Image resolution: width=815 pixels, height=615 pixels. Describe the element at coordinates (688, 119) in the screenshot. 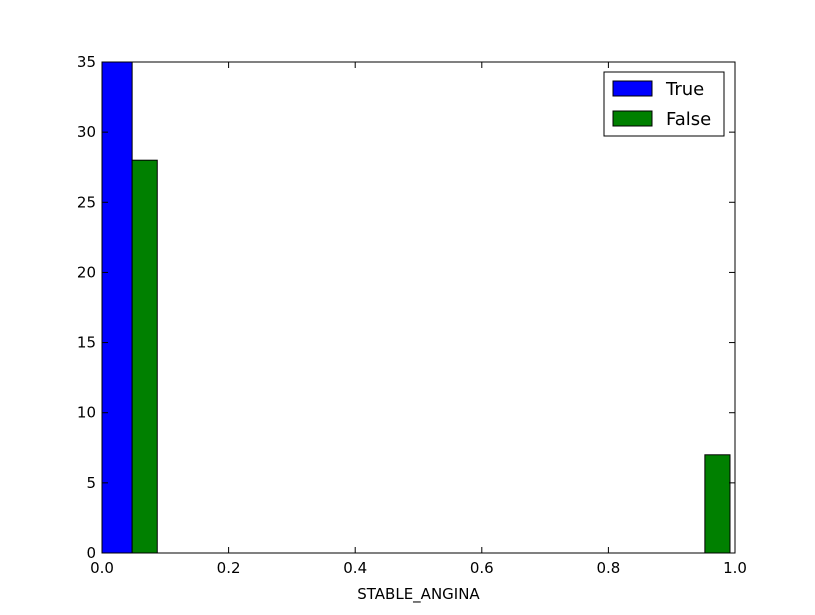

I see `legend-label-false: False` at that location.